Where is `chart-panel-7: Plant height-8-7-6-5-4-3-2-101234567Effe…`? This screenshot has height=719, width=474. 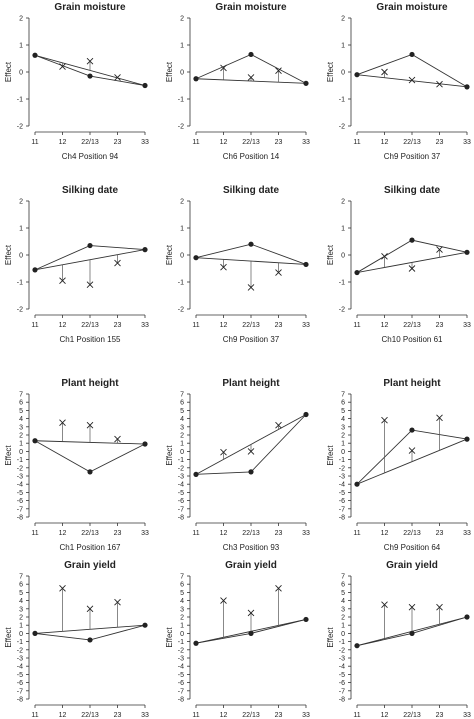
chart-panel-7: Plant height-8-7-6-5-4-3-2-101234567Effe… is located at coordinates (76, 465).